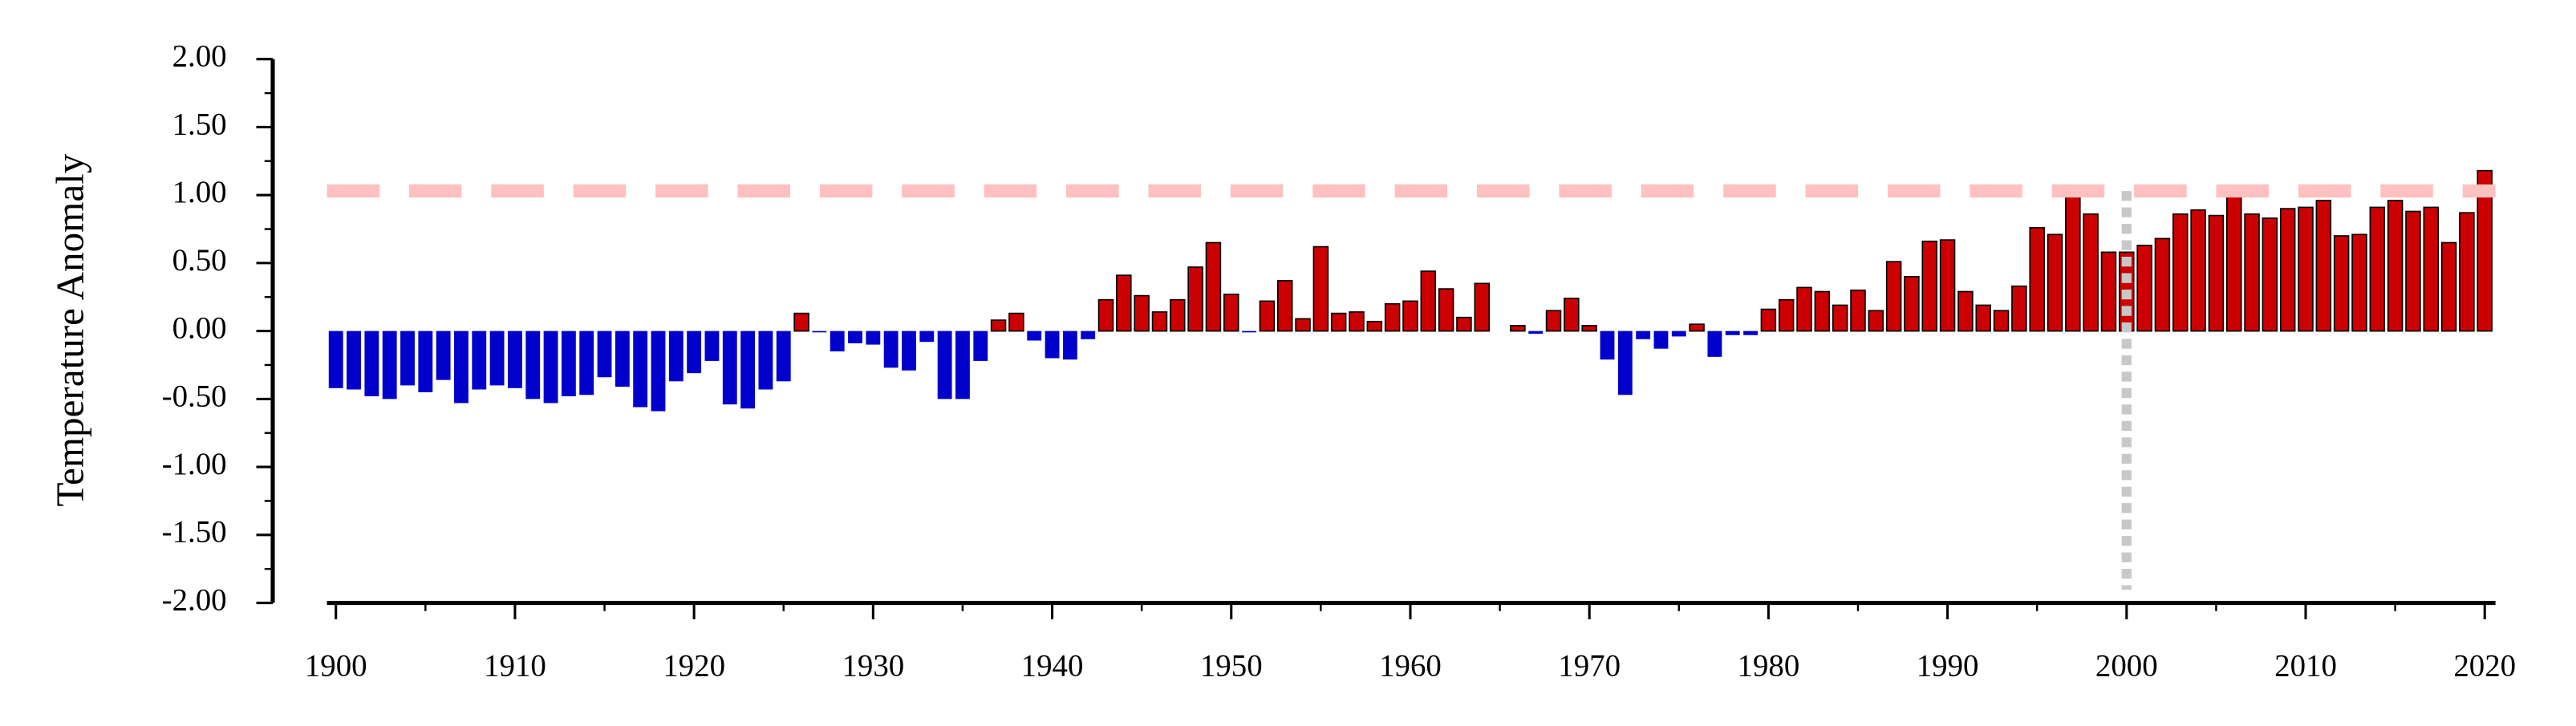 The height and width of the screenshot is (726, 2576). What do you see at coordinates (2305, 665) in the screenshot?
I see `x-tick-label: 2010` at bounding box center [2305, 665].